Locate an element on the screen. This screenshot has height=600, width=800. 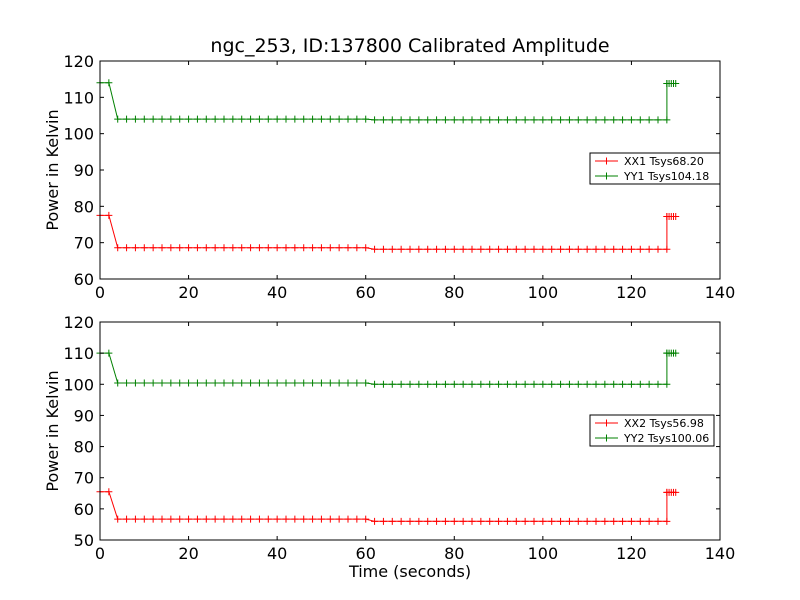
x-tick-label: 40 is located at coordinates (277, 553).